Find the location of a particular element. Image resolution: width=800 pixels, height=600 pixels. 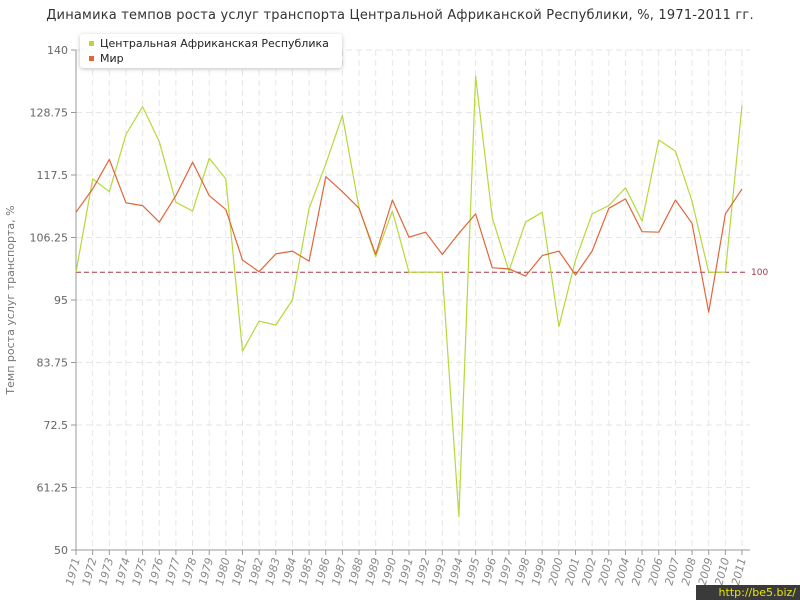

y-tick-label: 50 is located at coordinates (61, 550).